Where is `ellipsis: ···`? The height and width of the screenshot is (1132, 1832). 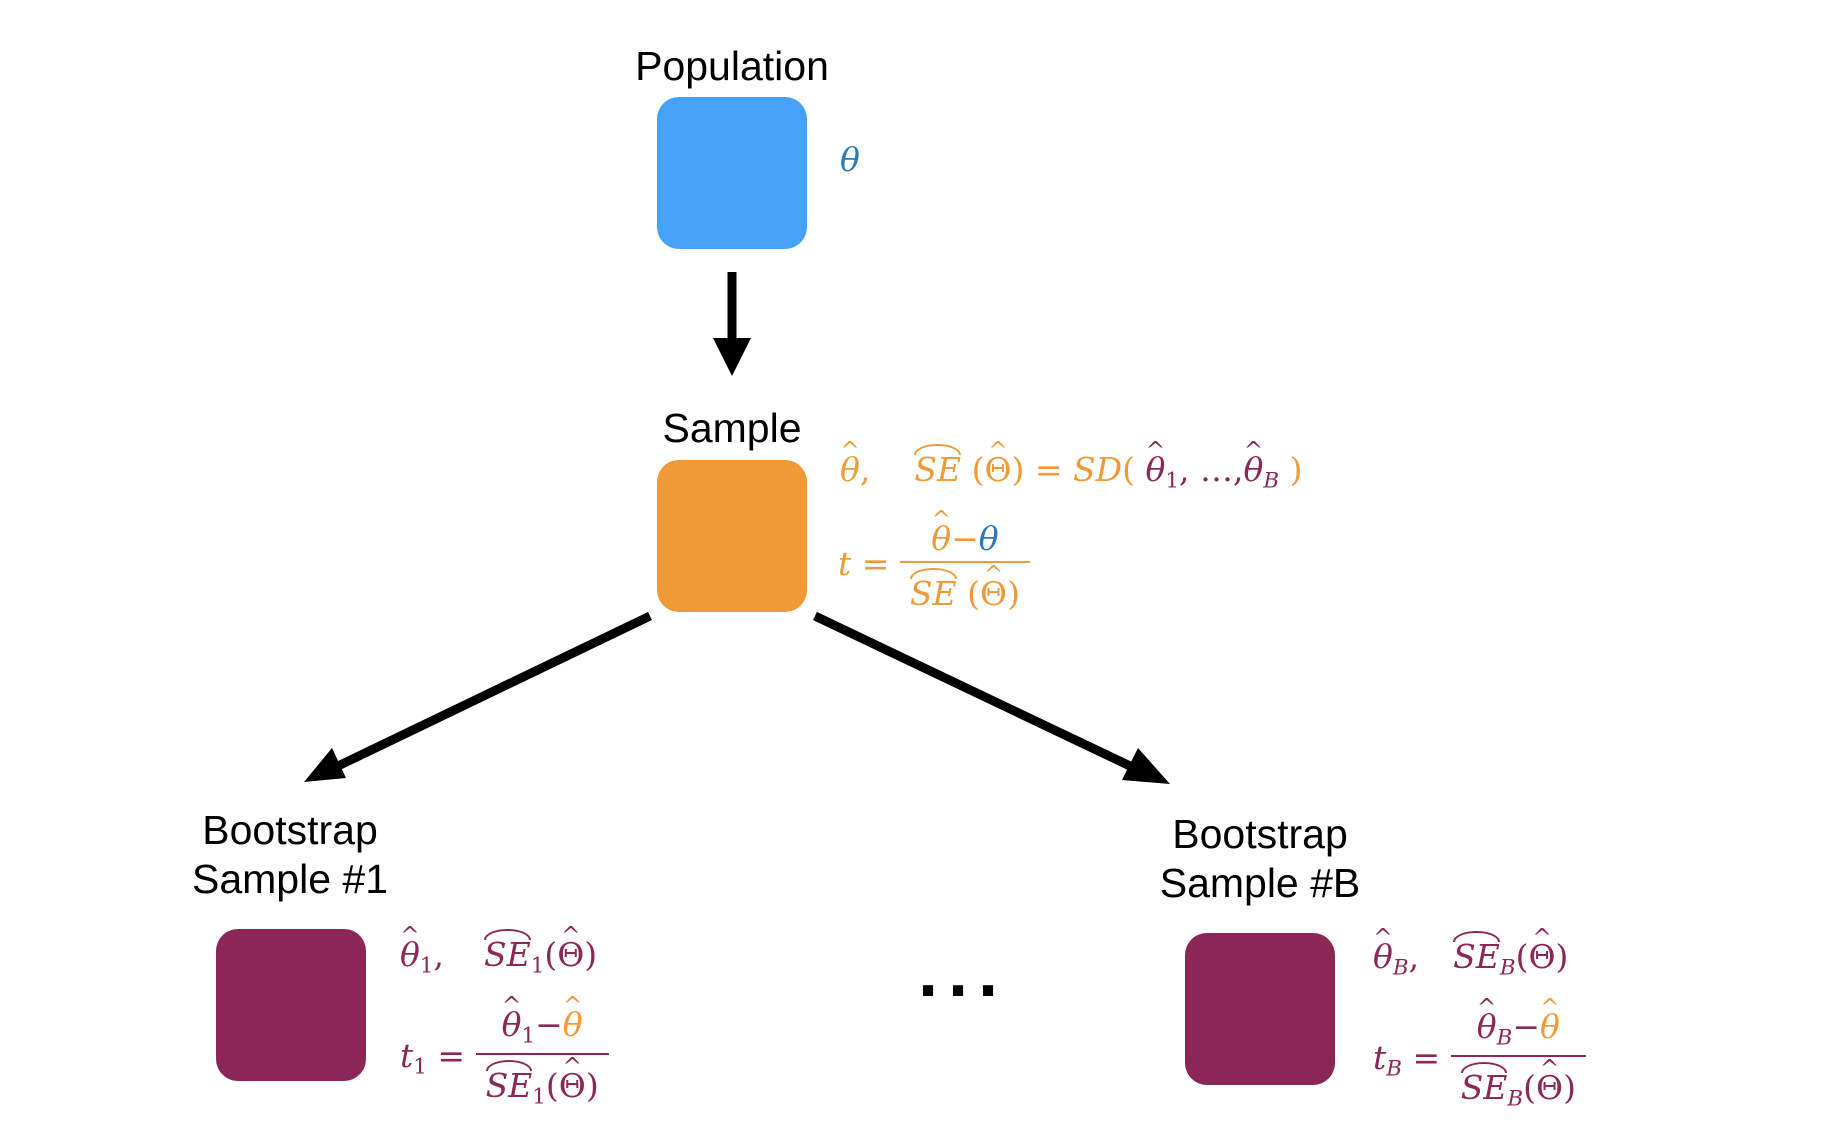
ellipsis: ··· is located at coordinates (963, 991).